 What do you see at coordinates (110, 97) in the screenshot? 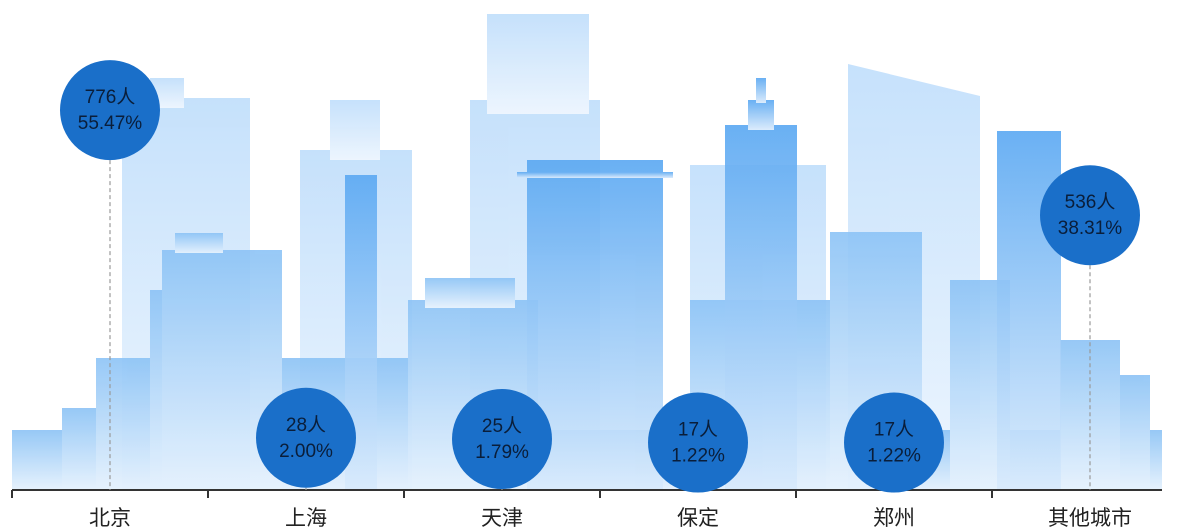
I see `count-label: 776人` at bounding box center [110, 97].